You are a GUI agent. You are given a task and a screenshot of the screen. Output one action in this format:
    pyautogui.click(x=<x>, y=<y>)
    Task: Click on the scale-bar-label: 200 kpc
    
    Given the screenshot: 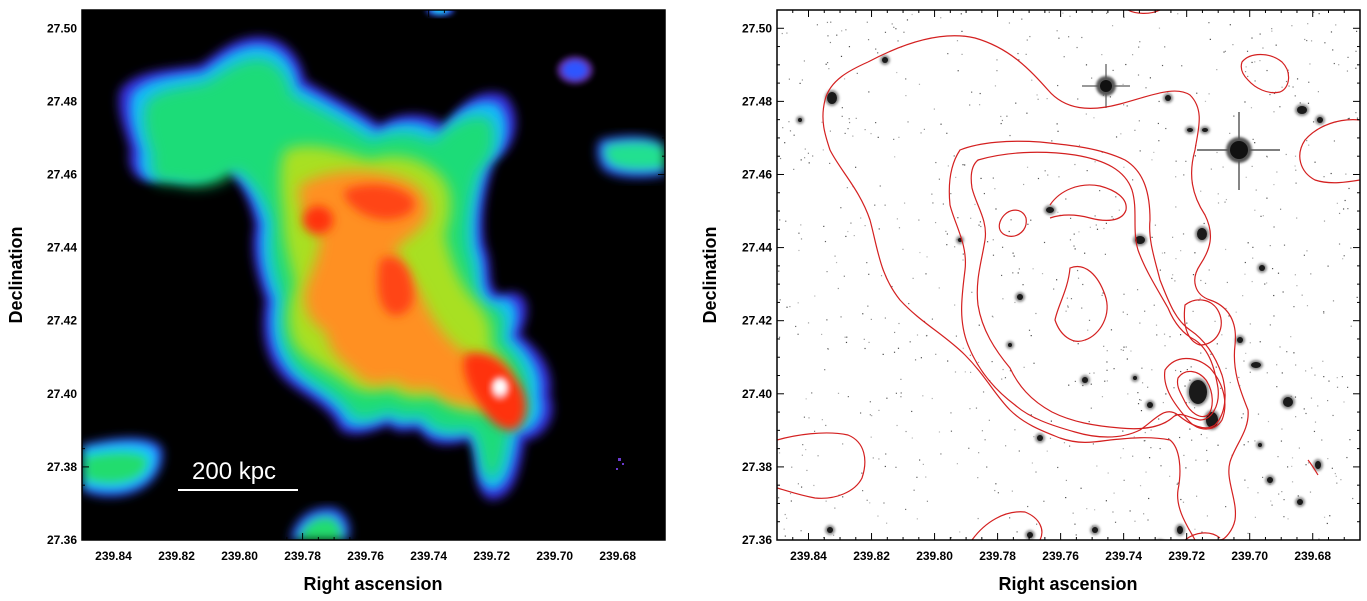 What is the action you would take?
    pyautogui.click(x=234, y=471)
    